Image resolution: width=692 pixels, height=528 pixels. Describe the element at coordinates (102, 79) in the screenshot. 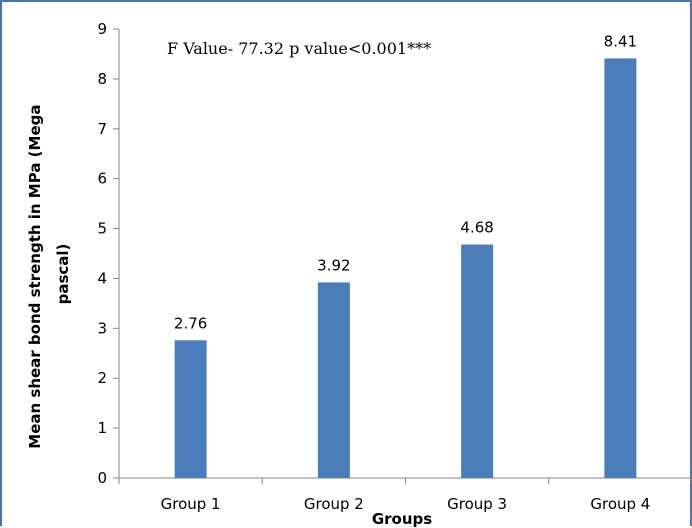

I see `y-tick-label: 8` at that location.